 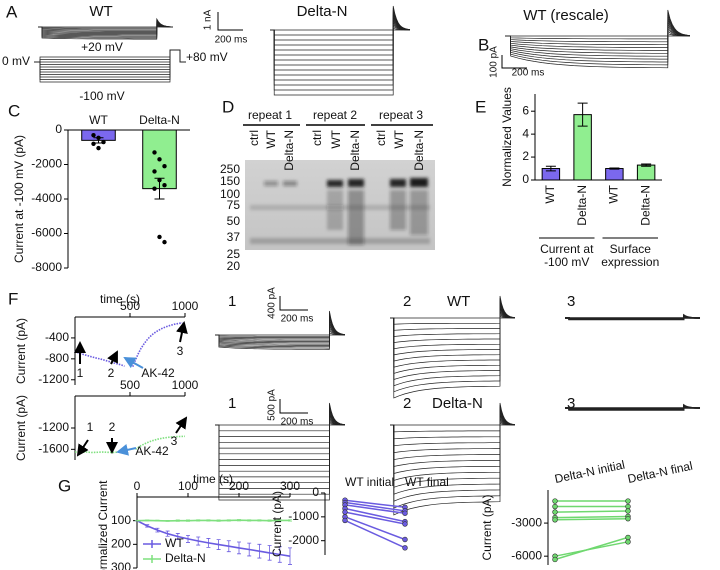 I want to click on panel-label: F, so click(x=13, y=298).